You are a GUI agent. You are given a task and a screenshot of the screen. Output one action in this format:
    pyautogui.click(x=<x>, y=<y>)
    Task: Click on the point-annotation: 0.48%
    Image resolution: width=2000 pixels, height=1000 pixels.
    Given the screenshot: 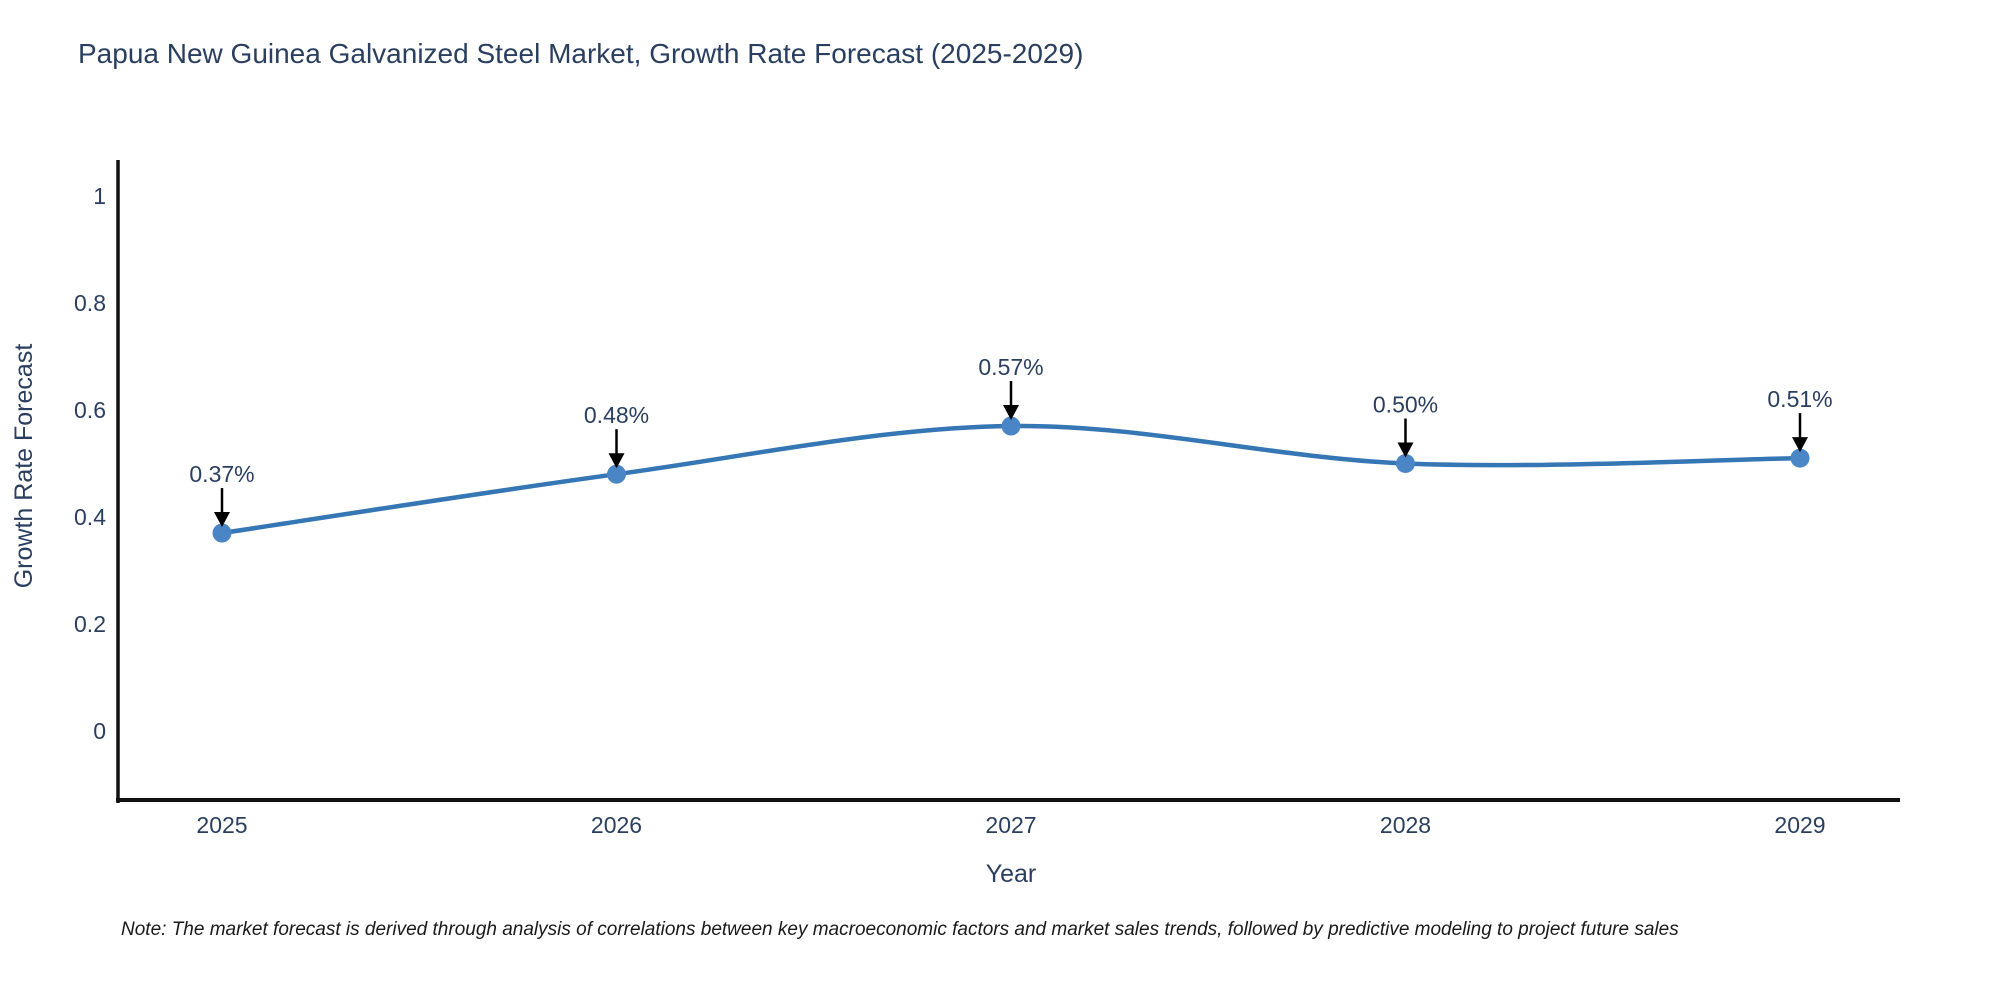 What is the action you would take?
    pyautogui.click(x=616, y=415)
    